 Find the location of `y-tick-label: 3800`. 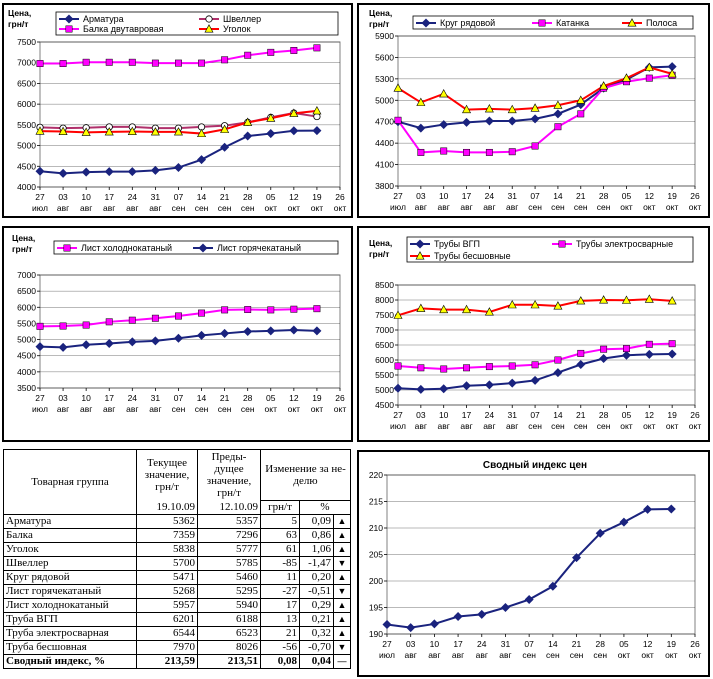

y-tick-label: 3800 is located at coordinates (384, 186).